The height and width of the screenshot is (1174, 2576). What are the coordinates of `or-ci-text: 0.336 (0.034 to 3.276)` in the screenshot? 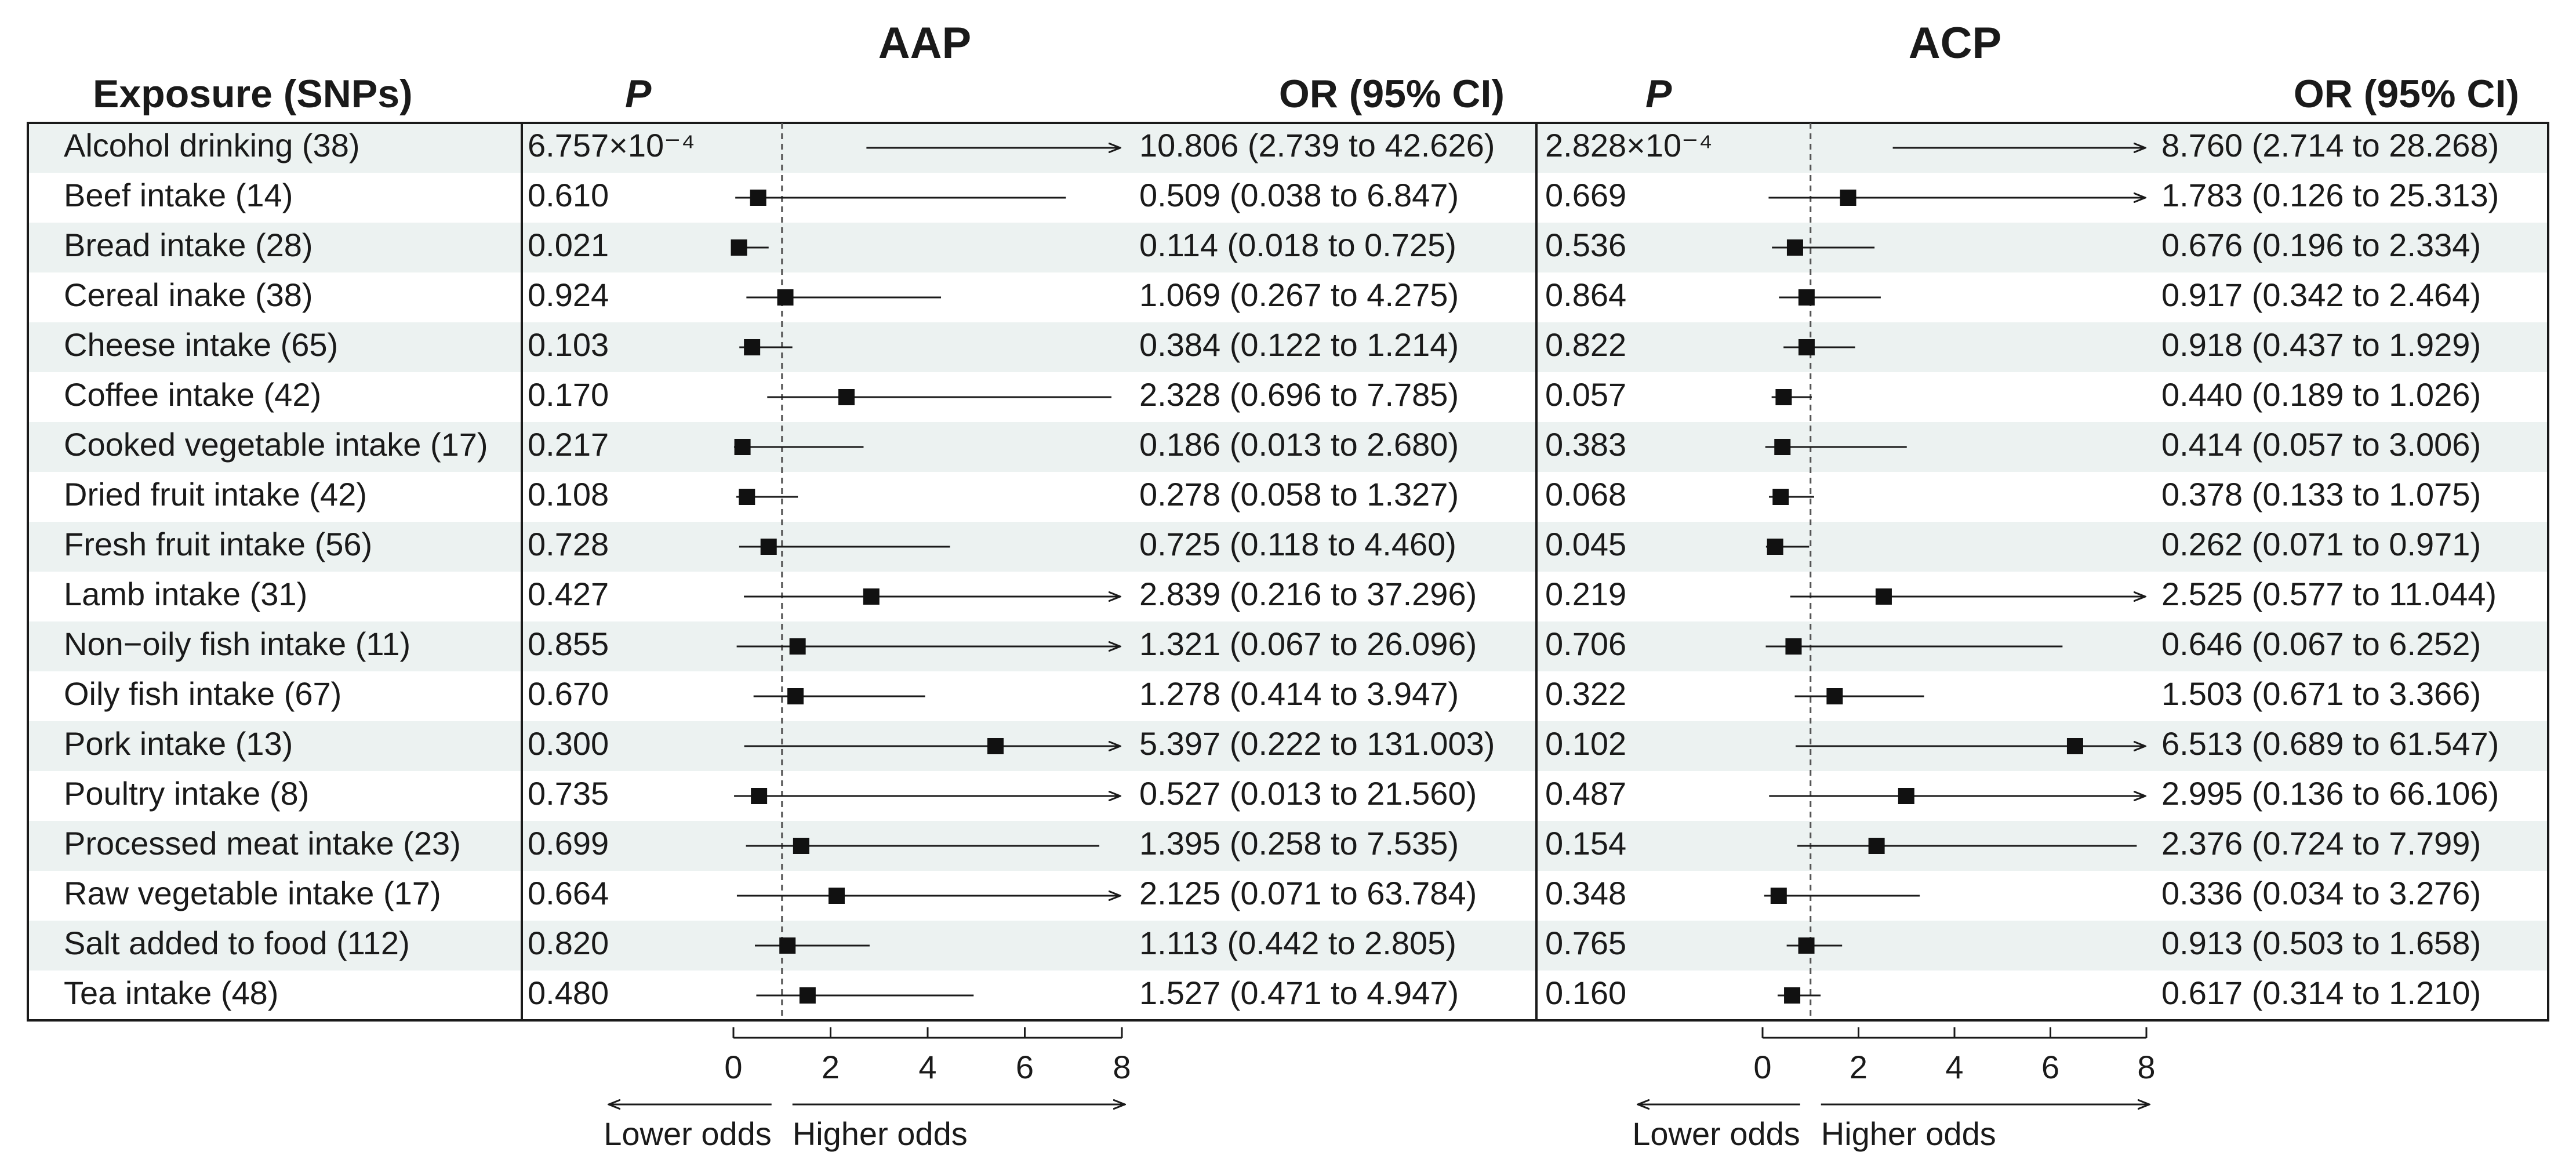 It's located at (2321, 893).